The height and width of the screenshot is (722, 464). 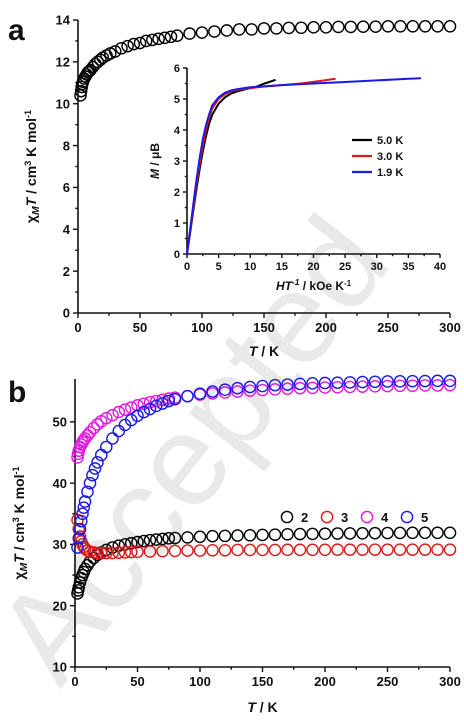 I want to click on x-tick-label: 50, so click(x=137, y=681).